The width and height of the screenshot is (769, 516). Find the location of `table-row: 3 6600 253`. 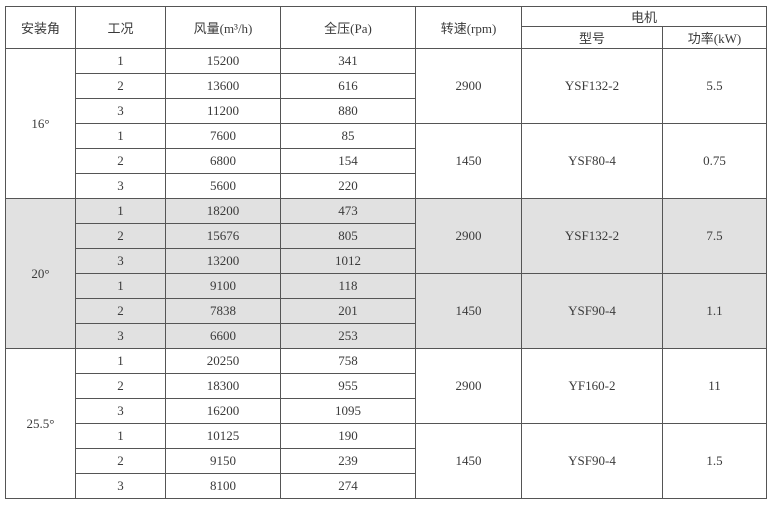

table-row: 3 6600 253 is located at coordinates (386, 336).